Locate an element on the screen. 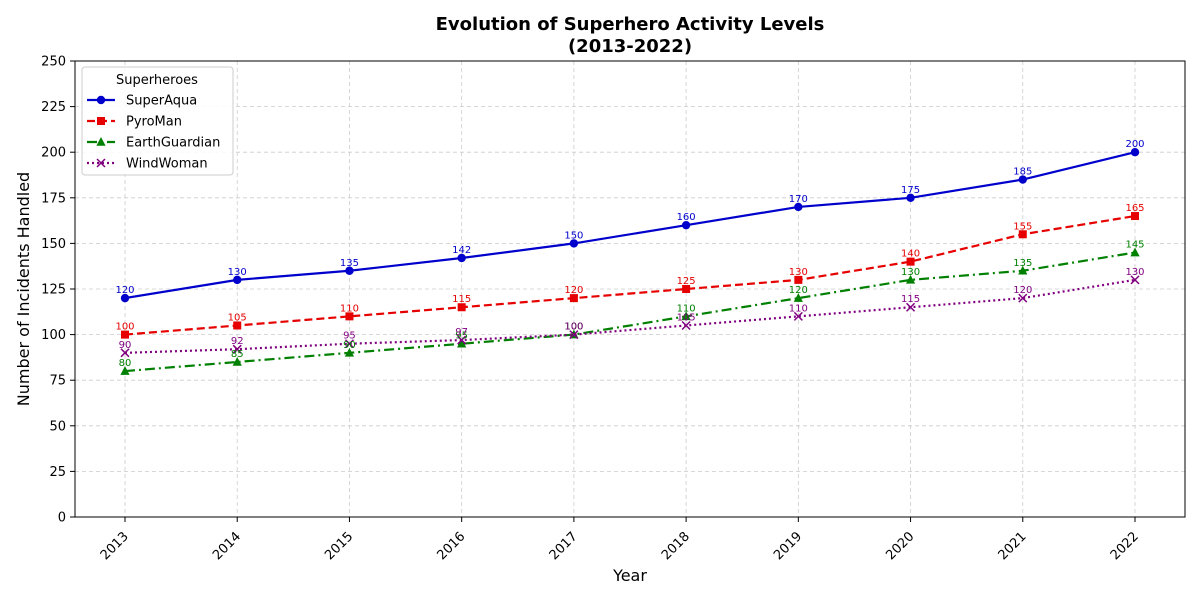  chart-title-line-2: (2013-2022) is located at coordinates (630, 46).